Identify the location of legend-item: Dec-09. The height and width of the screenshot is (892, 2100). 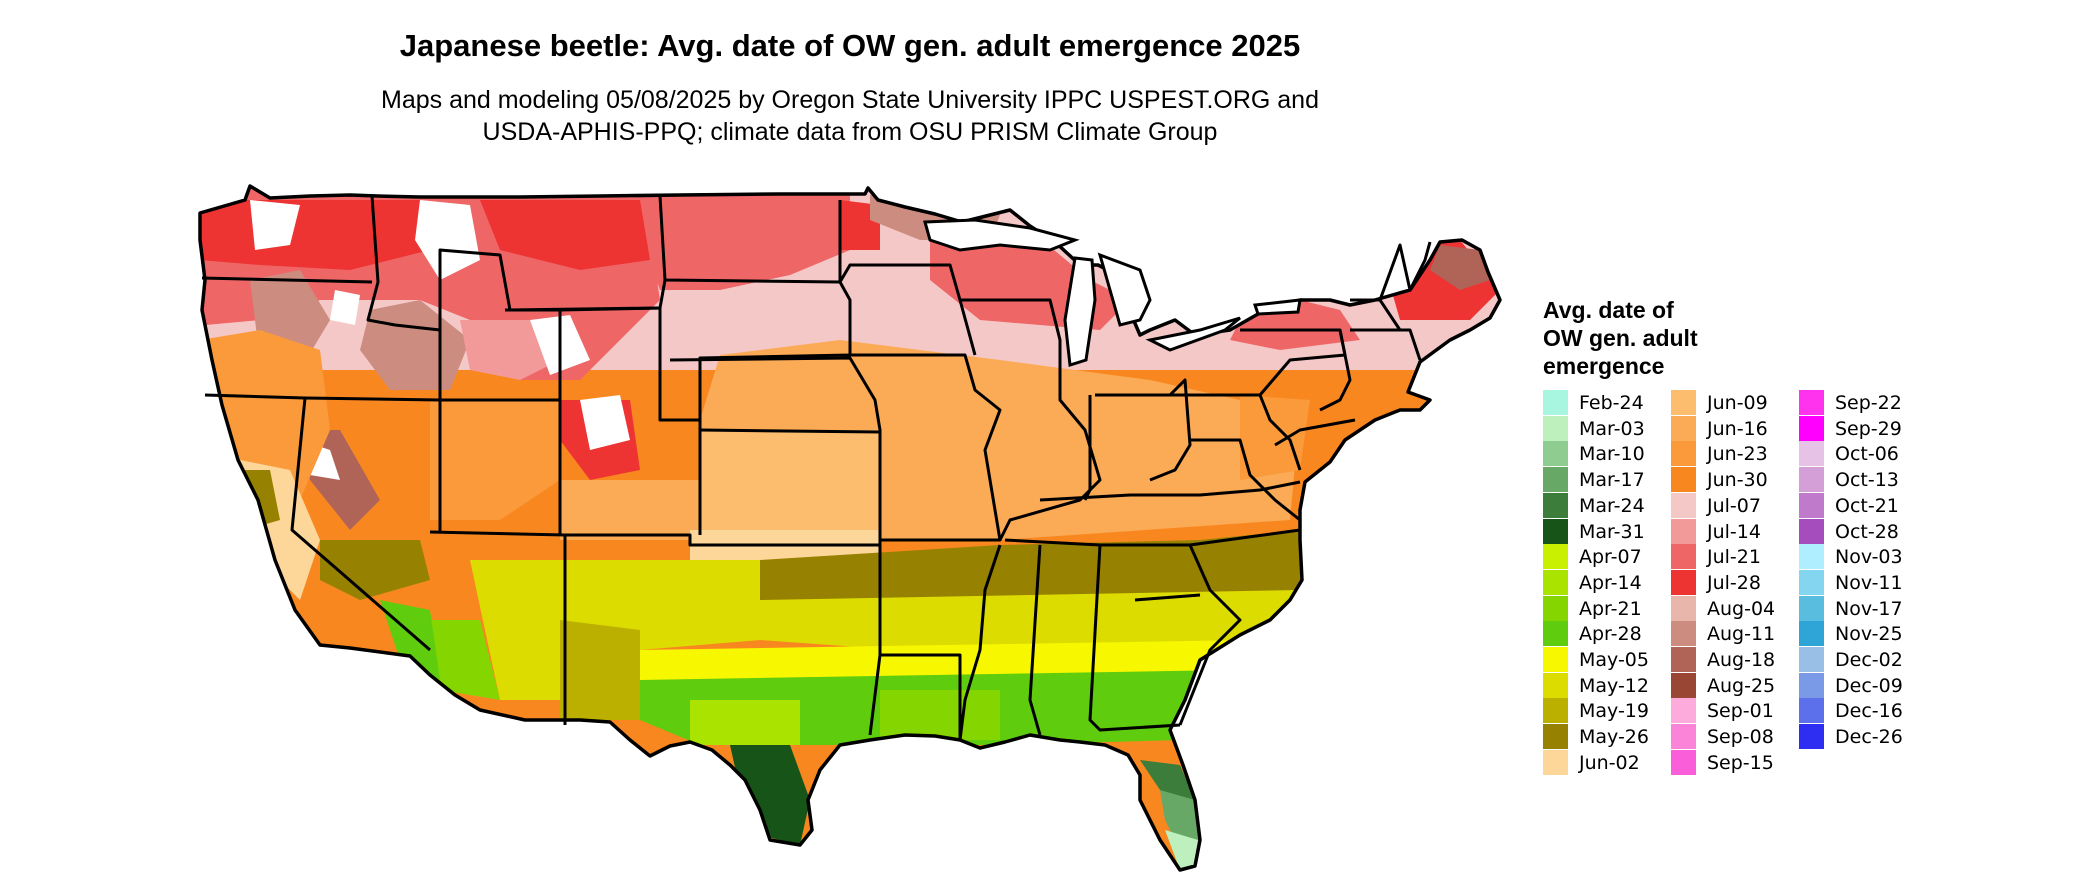
(1864, 685).